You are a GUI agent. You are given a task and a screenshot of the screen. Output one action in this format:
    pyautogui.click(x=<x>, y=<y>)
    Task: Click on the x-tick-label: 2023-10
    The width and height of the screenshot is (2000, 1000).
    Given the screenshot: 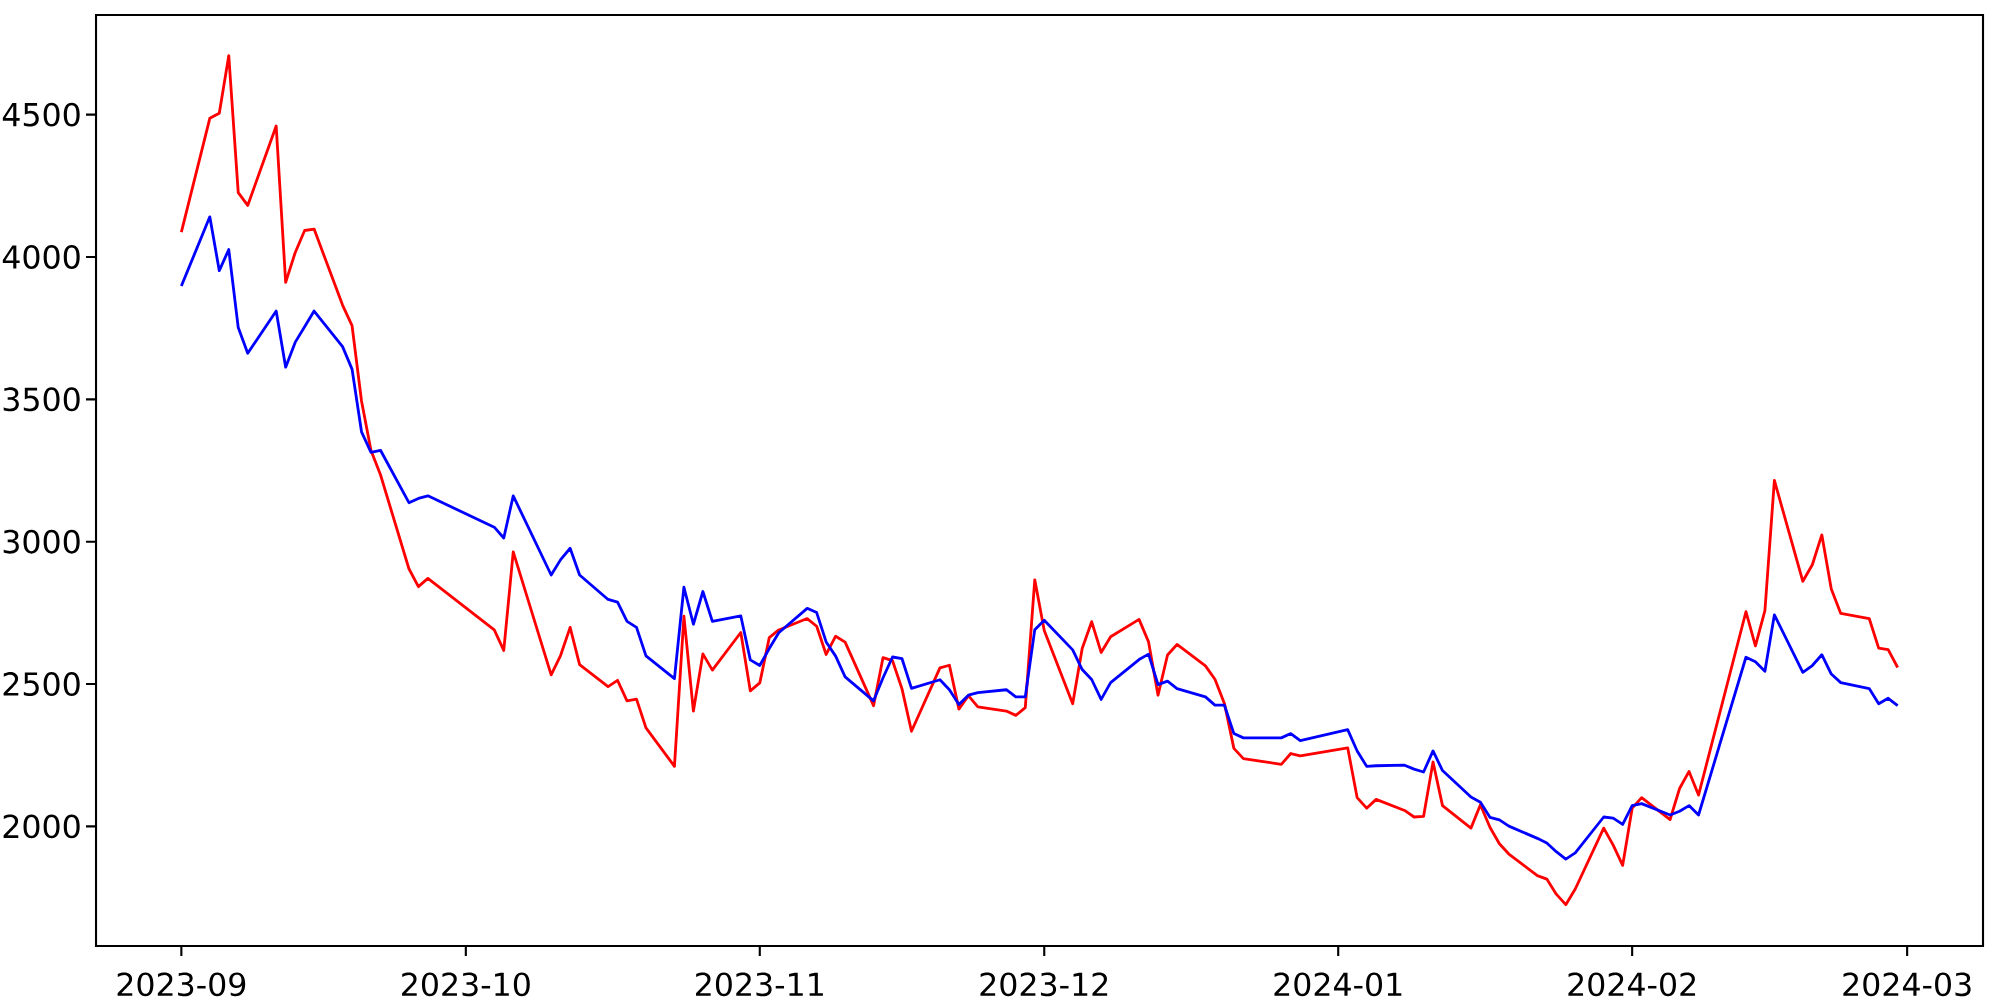 What is the action you would take?
    pyautogui.click(x=466, y=984)
    